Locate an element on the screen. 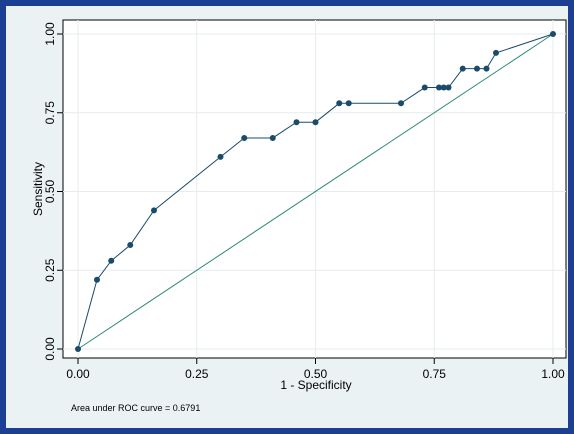 The width and height of the screenshot is (574, 434). y-tick-label: 1.00 is located at coordinates (50, 34).